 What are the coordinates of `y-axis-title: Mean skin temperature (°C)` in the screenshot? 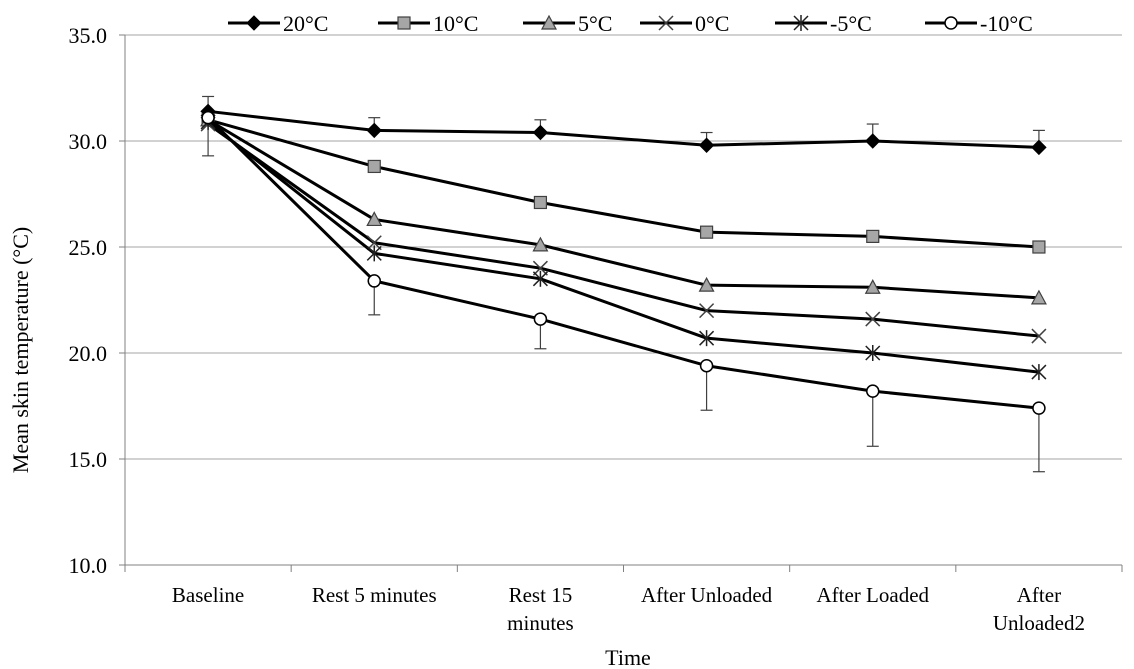 It's located at (20, 350).